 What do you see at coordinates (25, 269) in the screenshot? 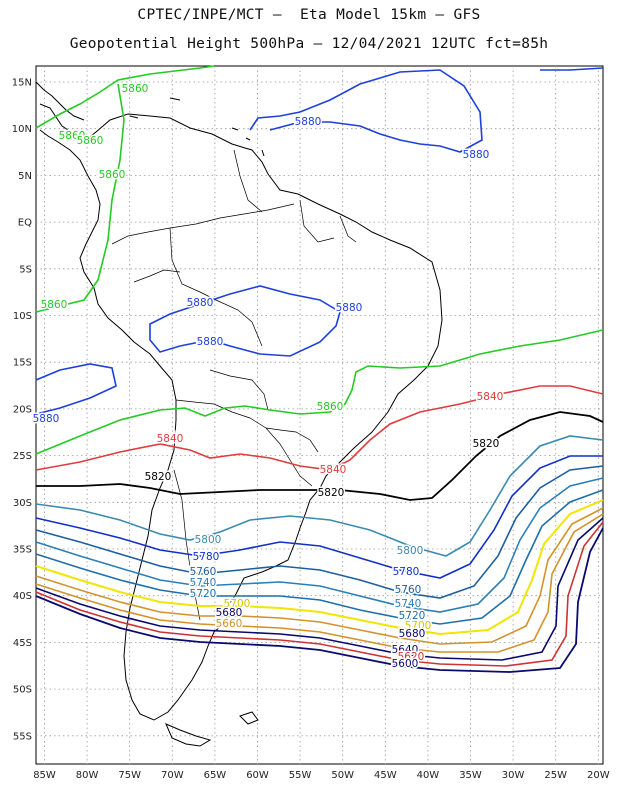
I see `lat-tick-label: 5S` at bounding box center [25, 269].